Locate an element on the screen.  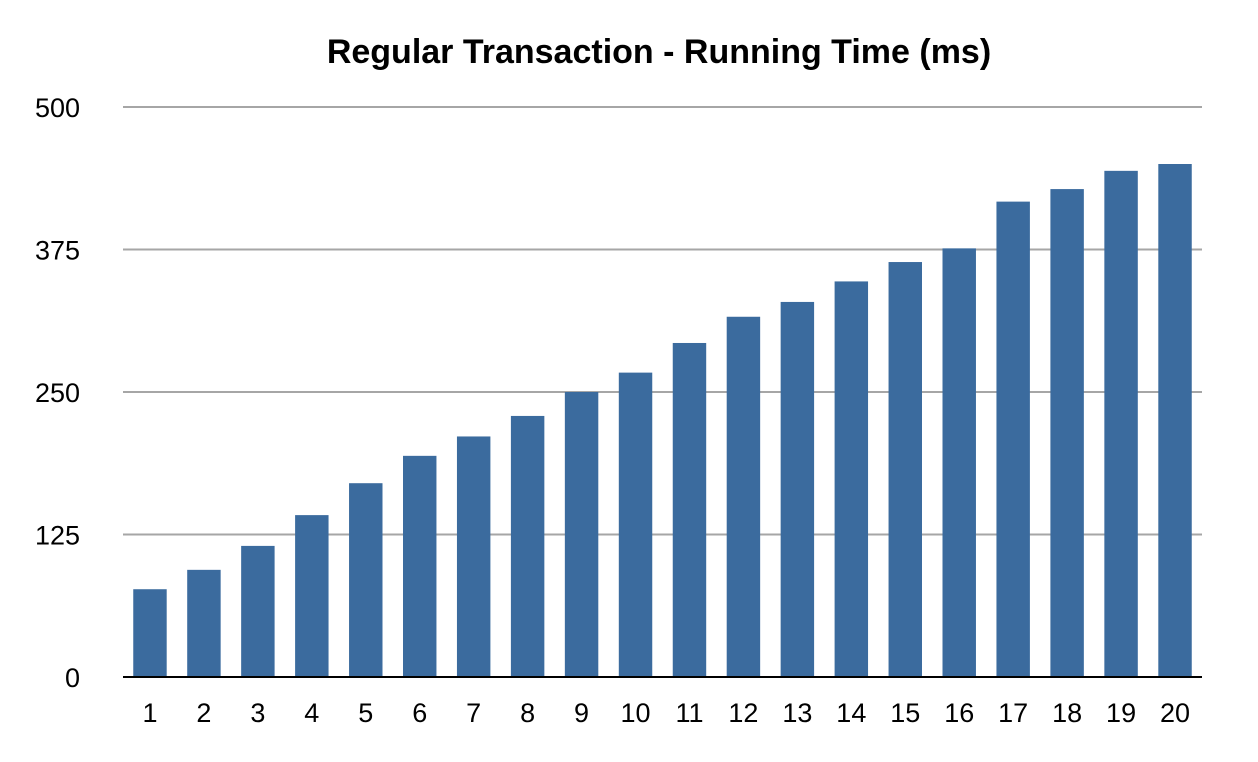
chart-title: Regular Transaction - Running Time (ms) is located at coordinates (659, 52).